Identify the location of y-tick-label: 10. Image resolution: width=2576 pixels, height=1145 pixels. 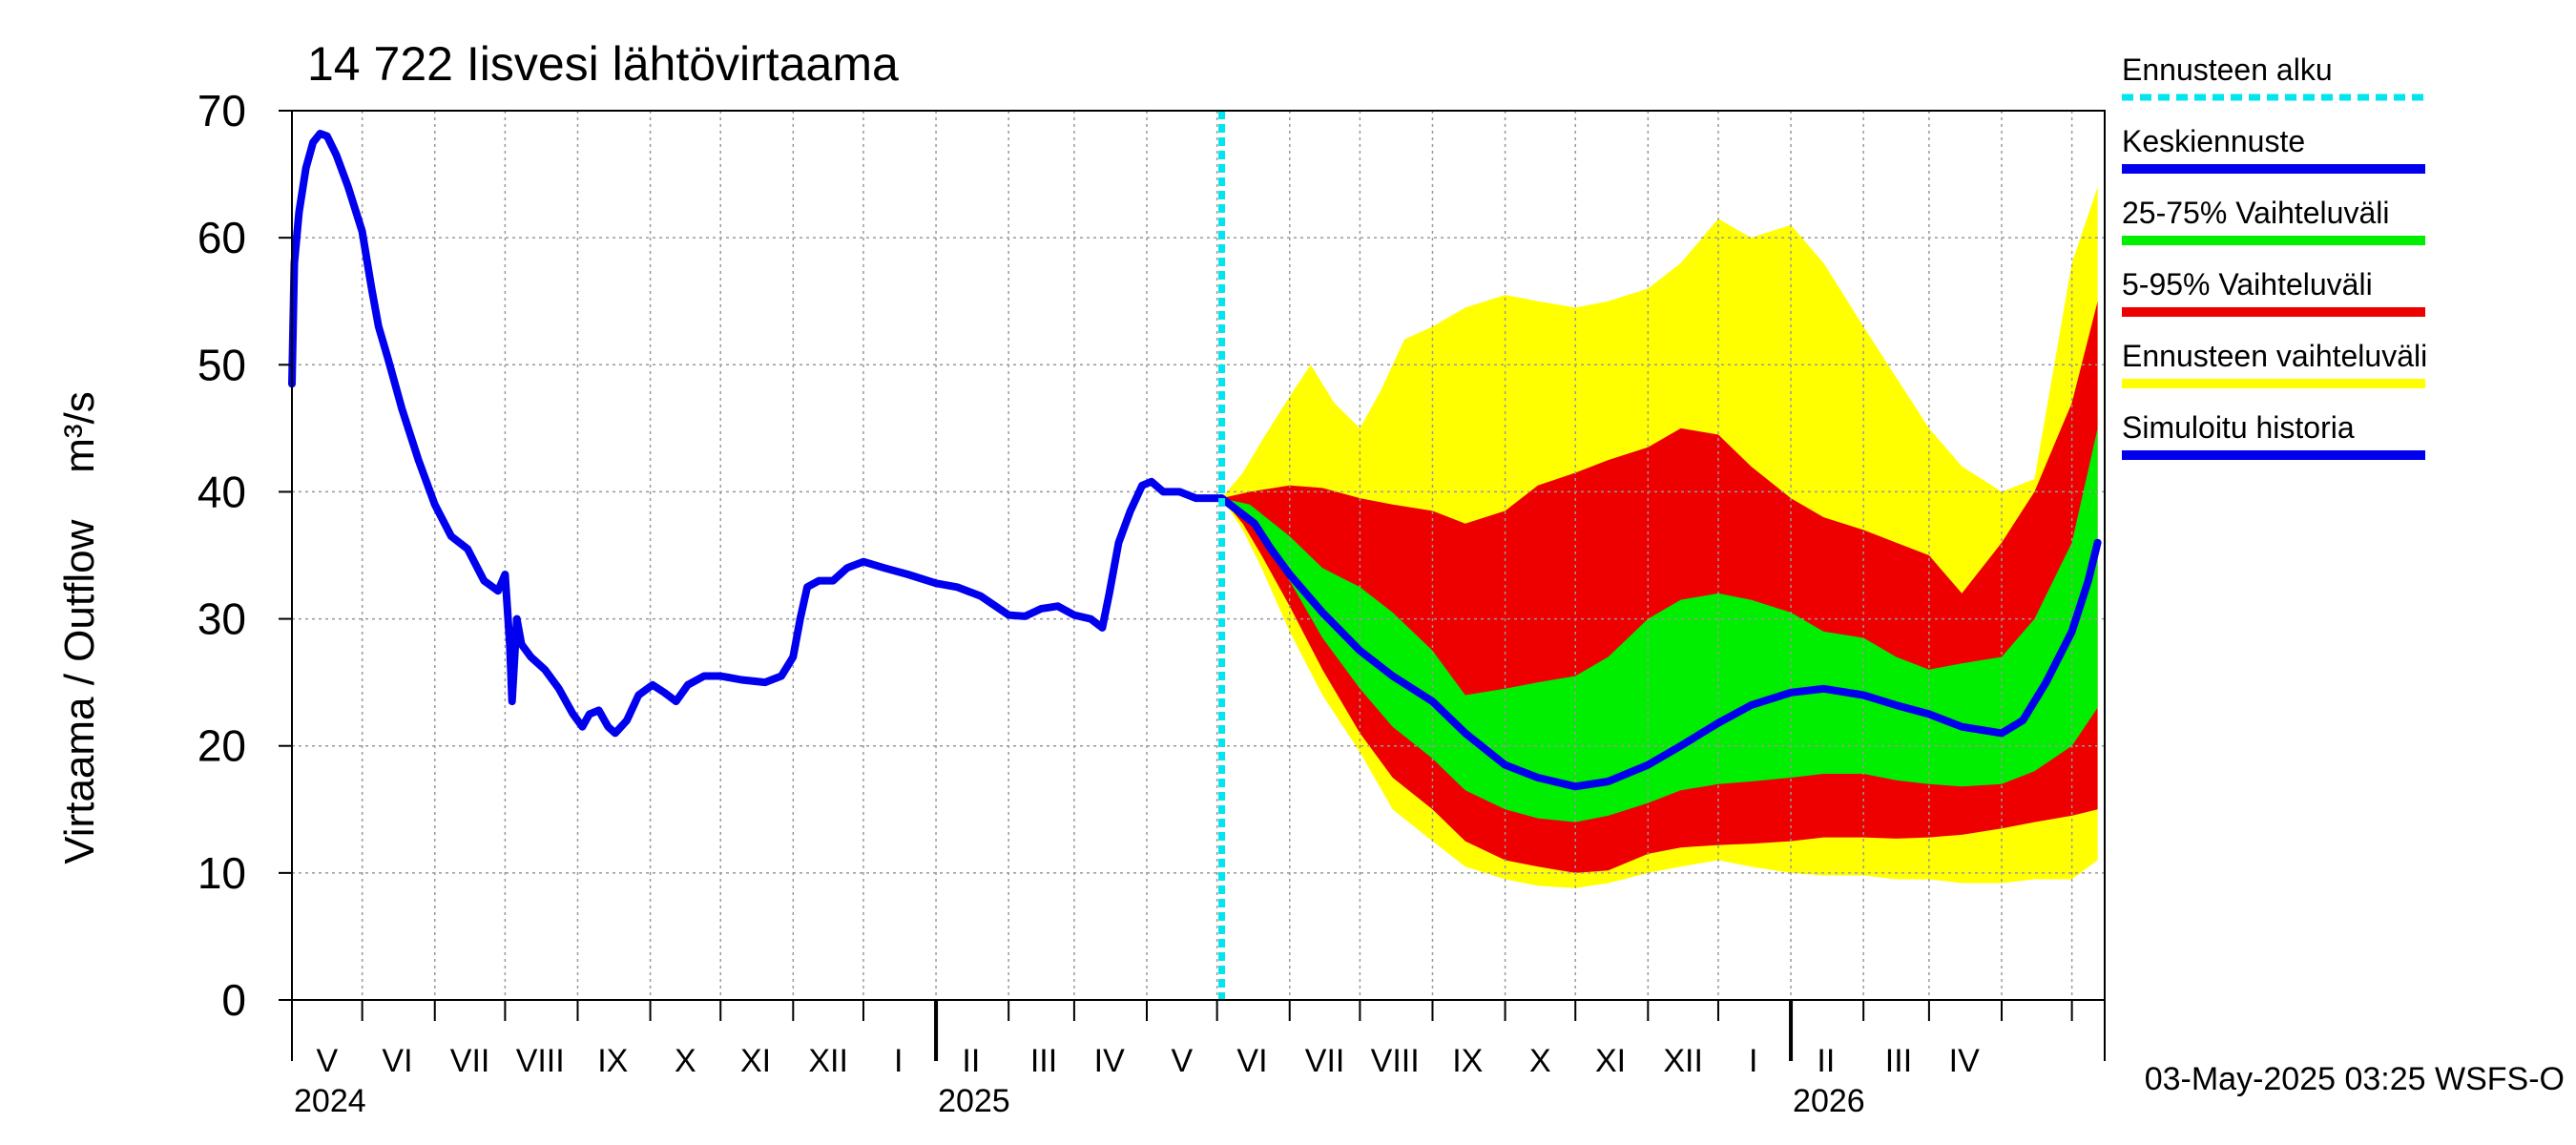
(221, 873).